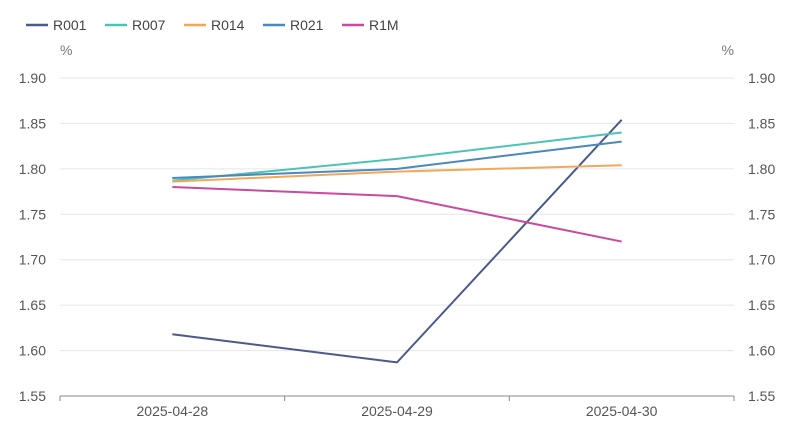  I want to click on x-tick-label: 2025-04-30, so click(622, 411).